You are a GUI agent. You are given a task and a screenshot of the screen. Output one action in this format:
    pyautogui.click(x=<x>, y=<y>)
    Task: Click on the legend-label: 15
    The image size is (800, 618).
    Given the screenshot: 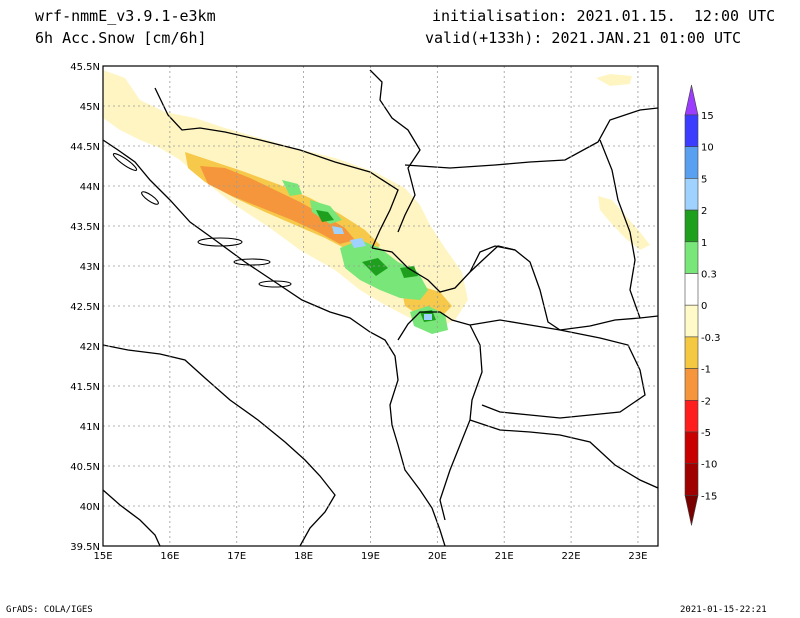 What is the action you would take?
    pyautogui.click(x=707, y=116)
    